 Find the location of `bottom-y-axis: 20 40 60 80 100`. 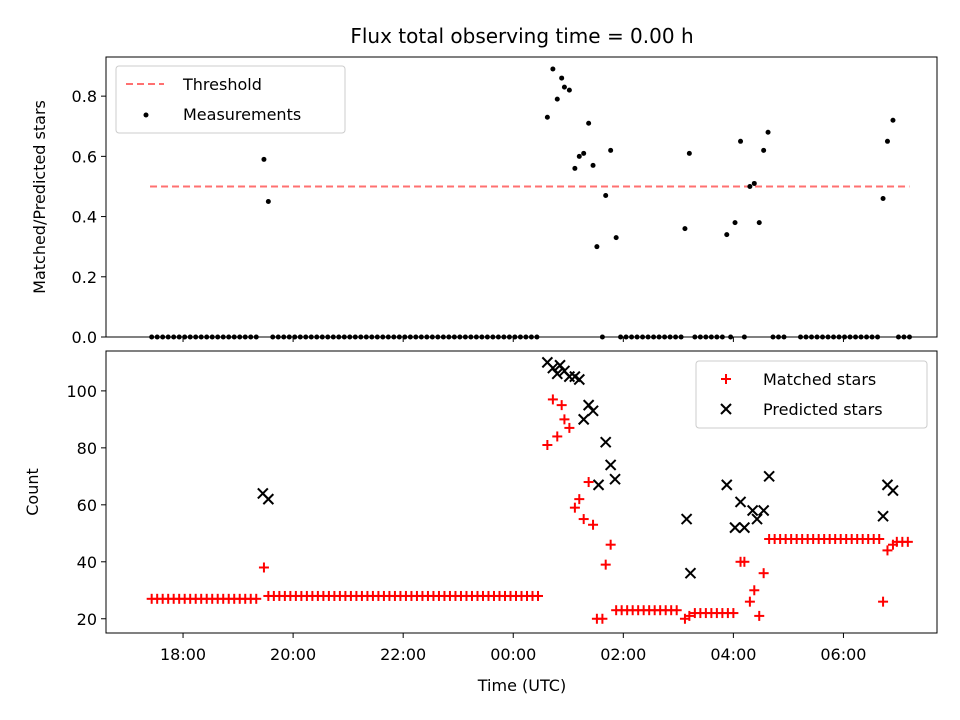

bottom-y-axis: 20 40 60 80 100 is located at coordinates (86, 505).